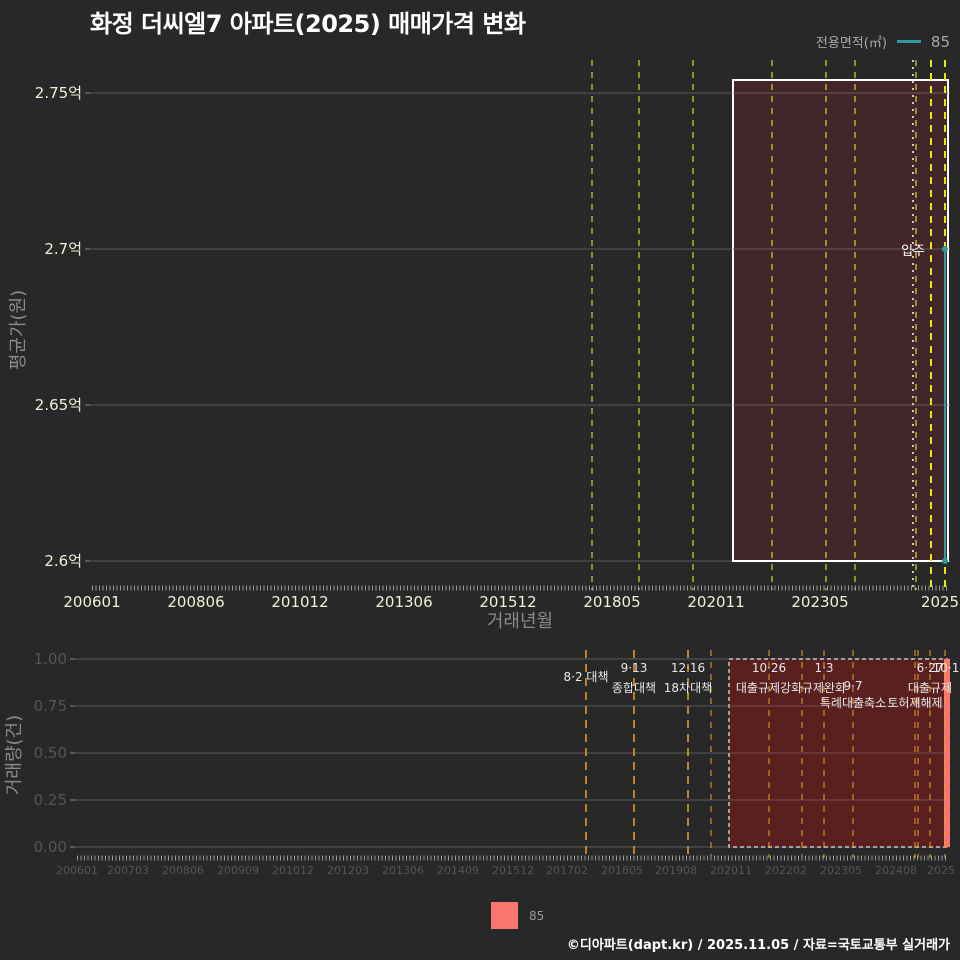  I want to click on x-tick-label: 201908, so click(676, 870).